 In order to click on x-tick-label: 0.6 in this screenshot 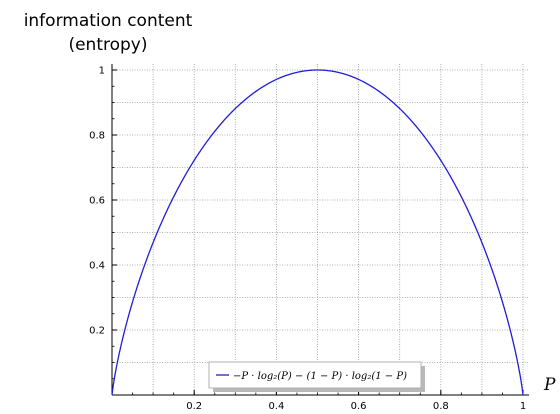, I will do `click(359, 406)`.